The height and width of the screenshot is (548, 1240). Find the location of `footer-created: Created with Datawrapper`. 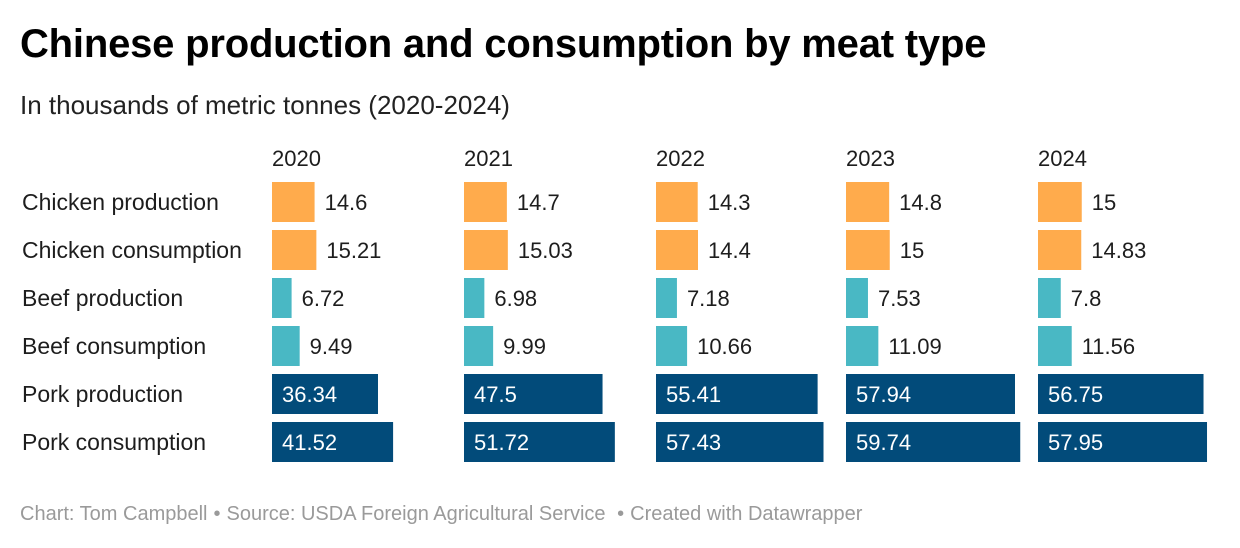

footer-created: Created with Datawrapper is located at coordinates (746, 514).